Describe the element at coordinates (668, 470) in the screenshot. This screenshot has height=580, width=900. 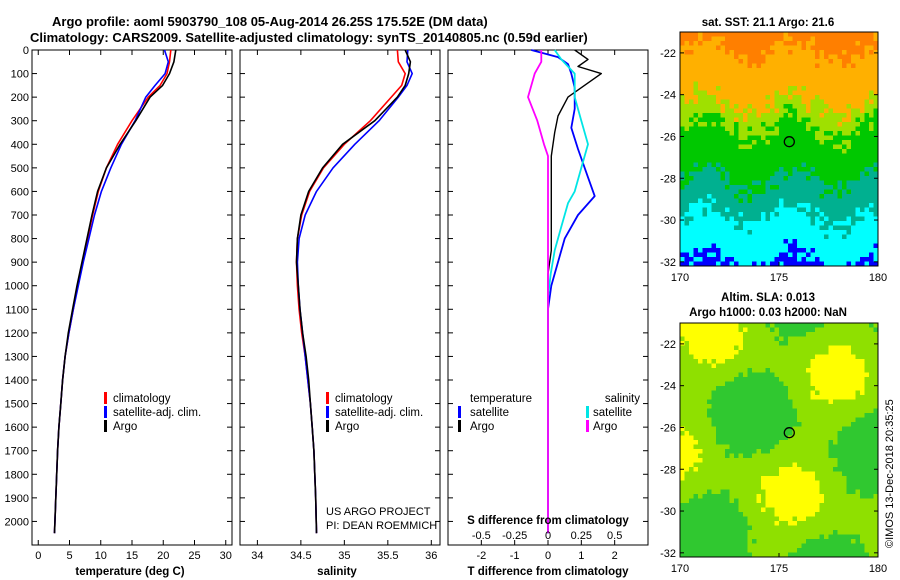
I see `map-y-tick-label: -28` at that location.